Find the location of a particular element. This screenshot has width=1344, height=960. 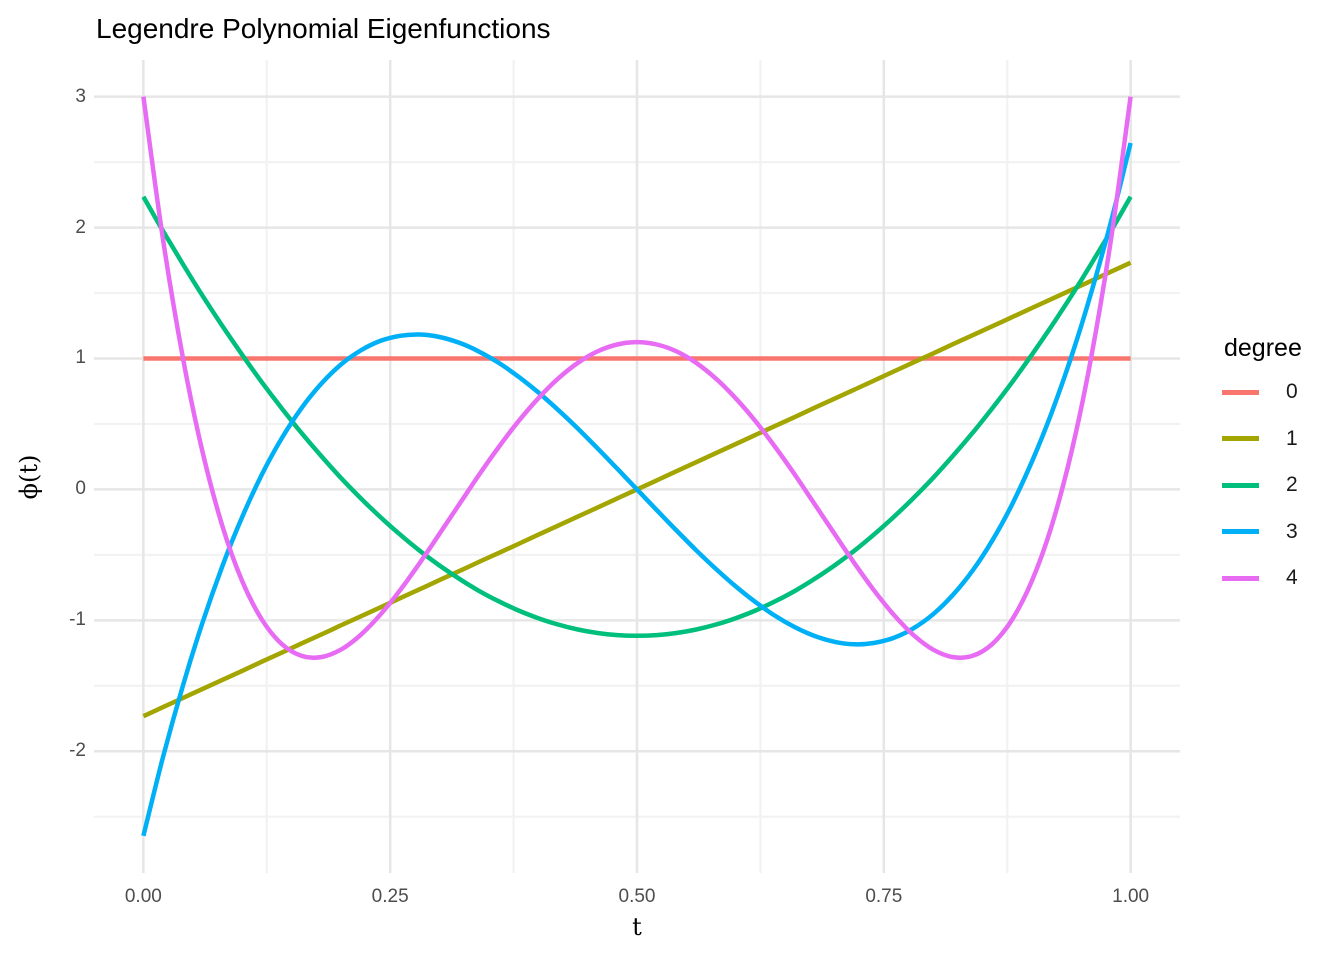

legend-entry: 3 is located at coordinates (1282, 532).